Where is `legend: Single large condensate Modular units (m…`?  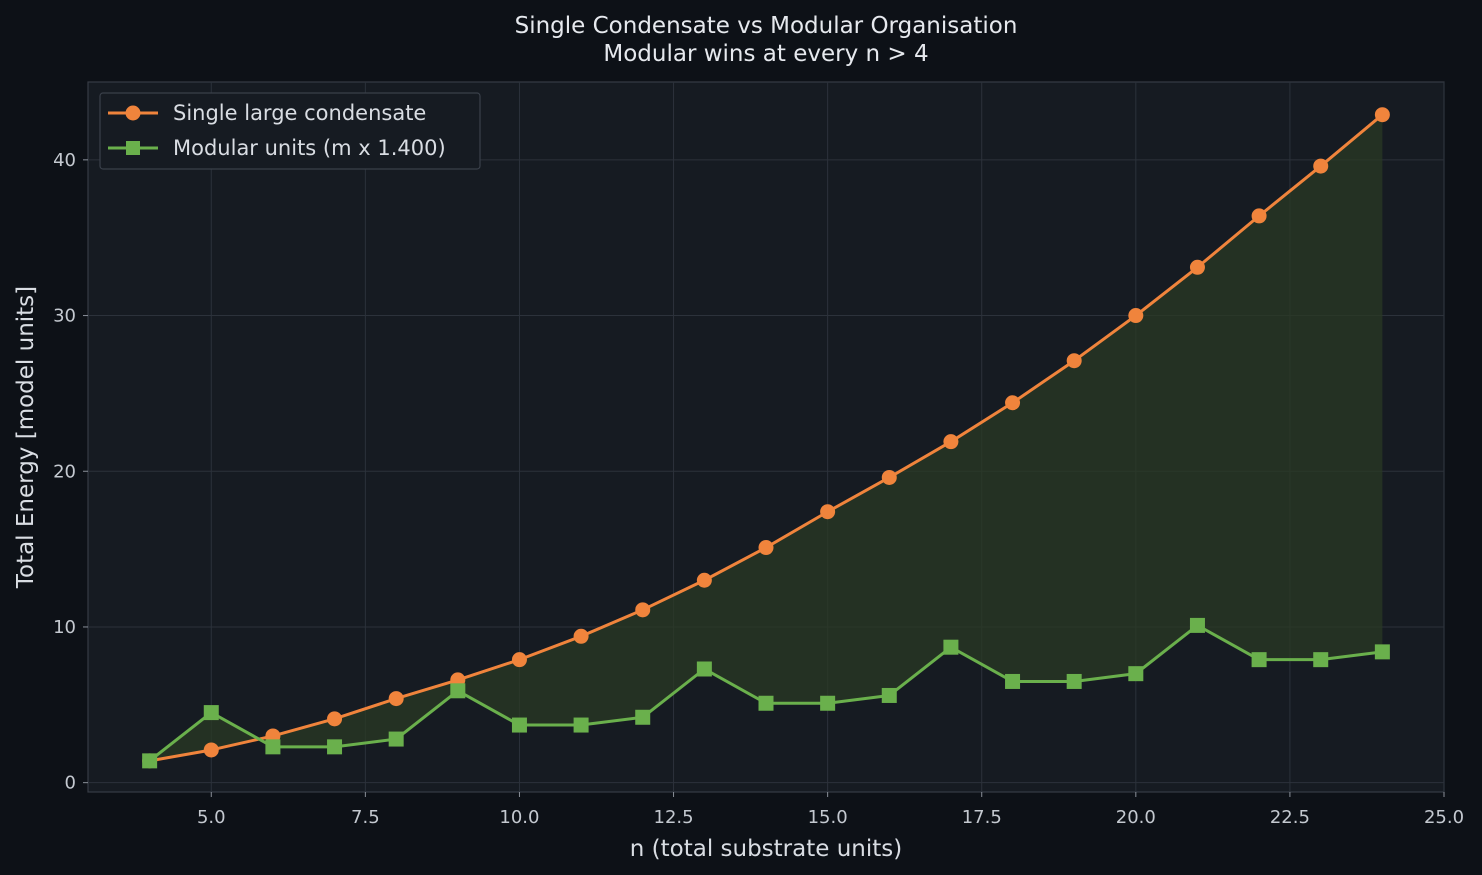
legend: Single large condensate Modular units (m… is located at coordinates (290, 131).